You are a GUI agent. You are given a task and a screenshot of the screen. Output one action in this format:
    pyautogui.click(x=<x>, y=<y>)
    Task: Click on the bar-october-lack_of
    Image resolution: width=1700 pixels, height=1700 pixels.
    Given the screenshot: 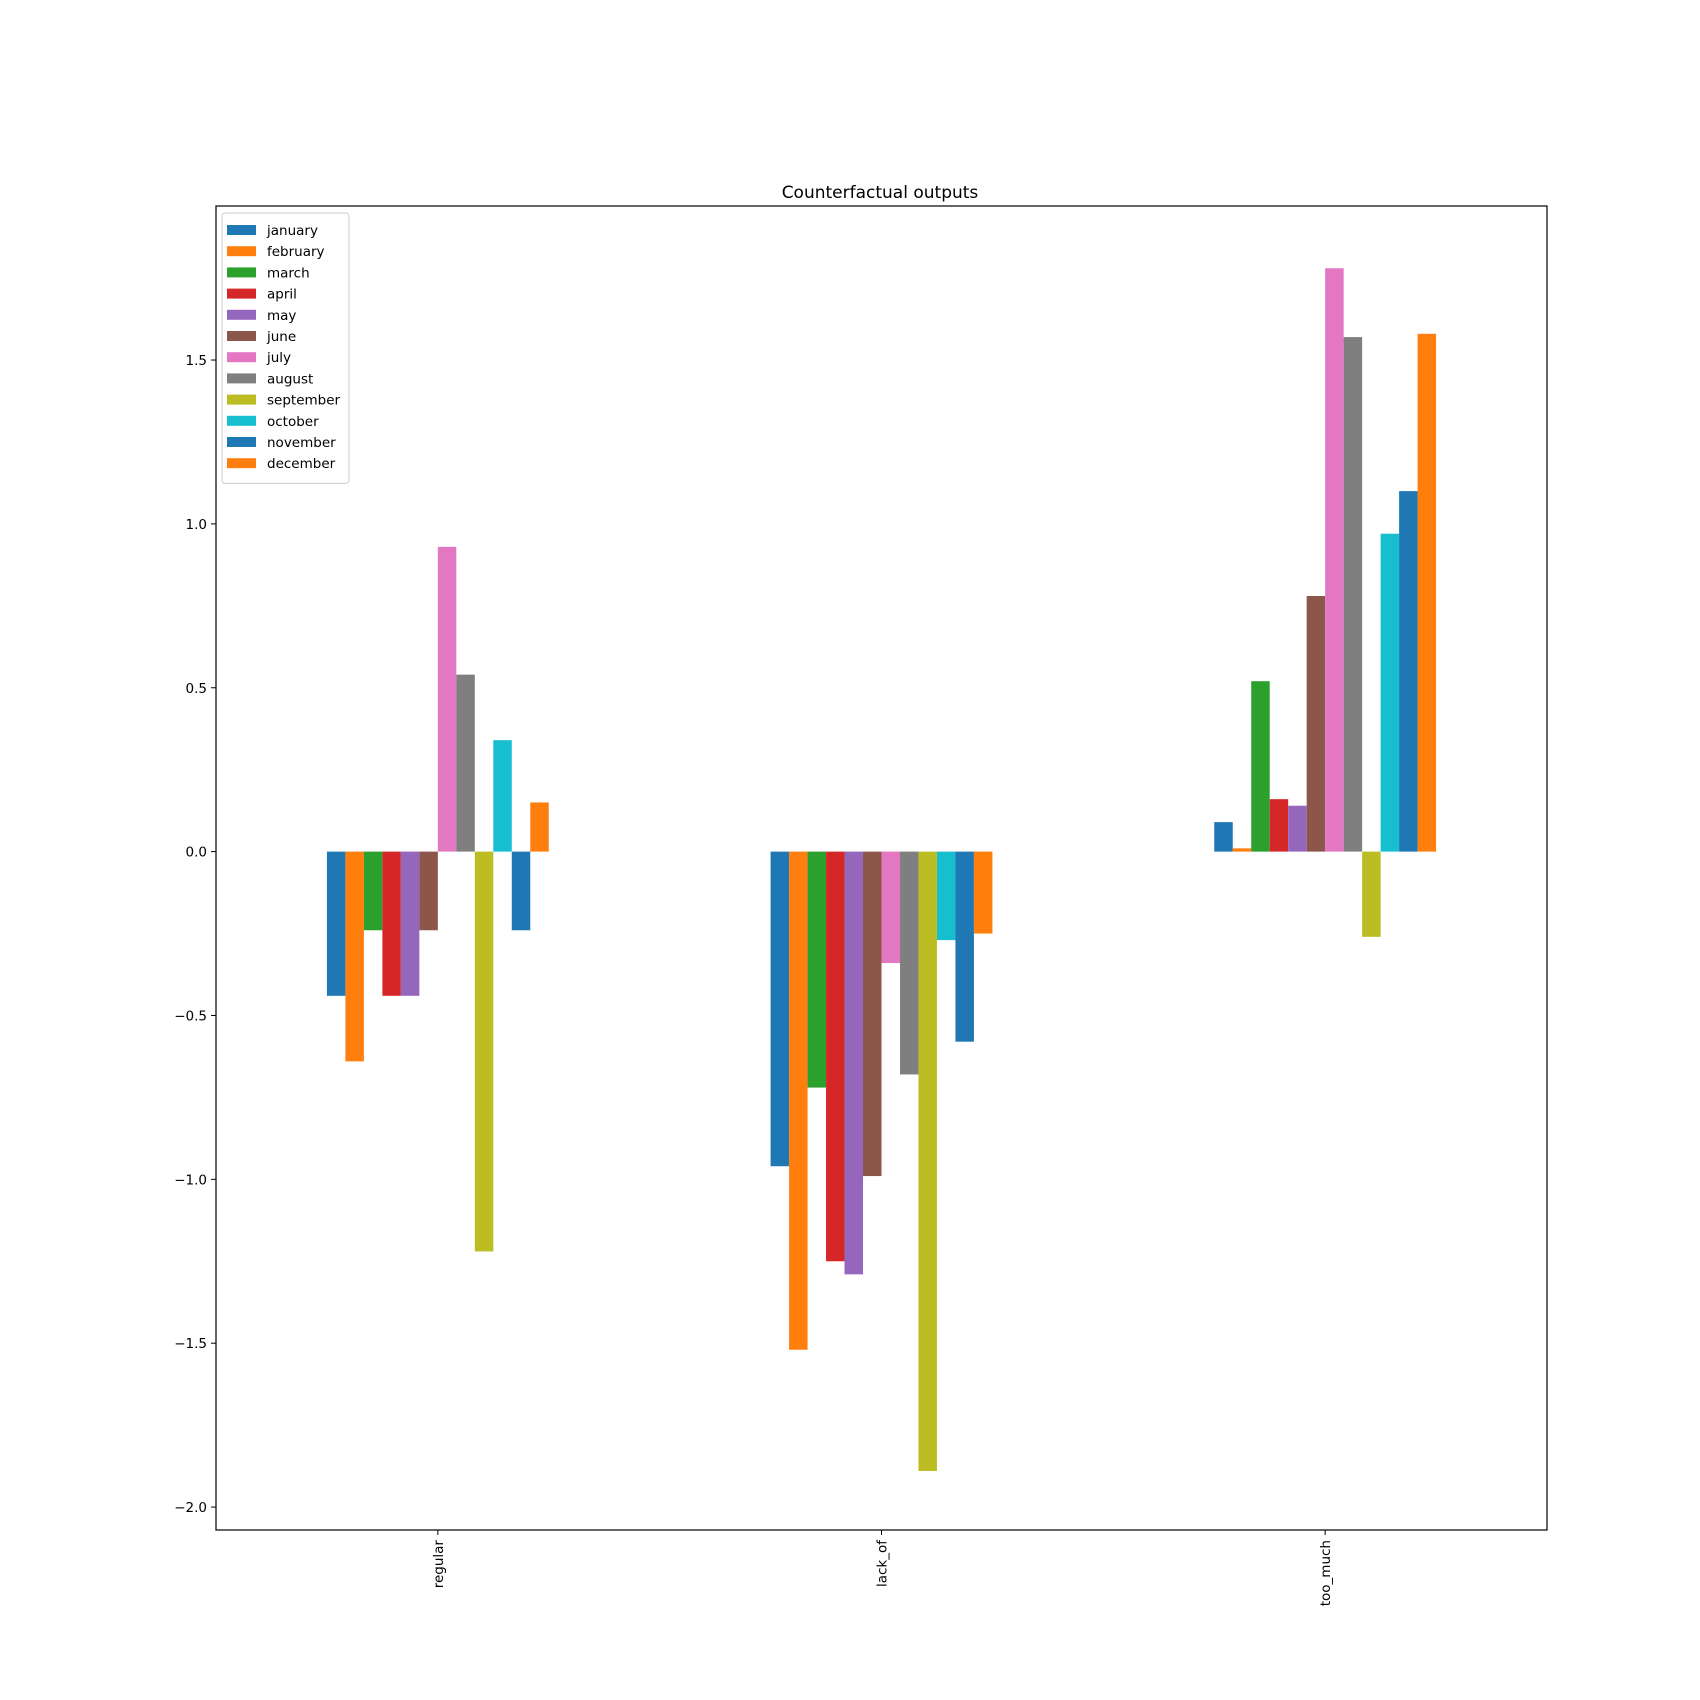 What is the action you would take?
    pyautogui.click(x=946, y=896)
    